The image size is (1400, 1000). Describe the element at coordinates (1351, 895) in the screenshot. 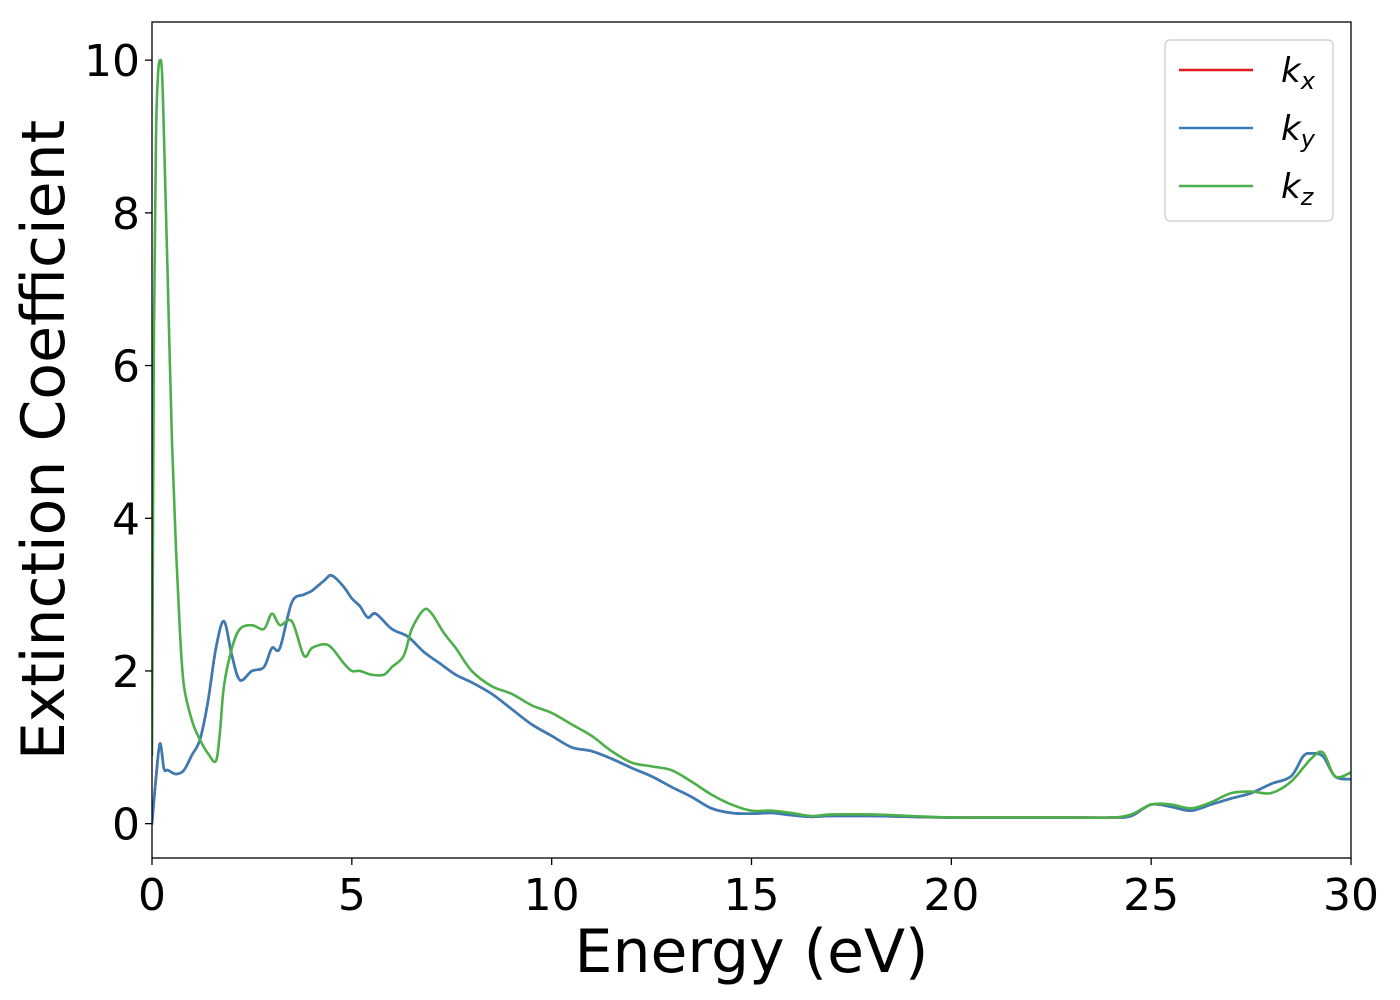

I see `x-tick-label: 30` at that location.